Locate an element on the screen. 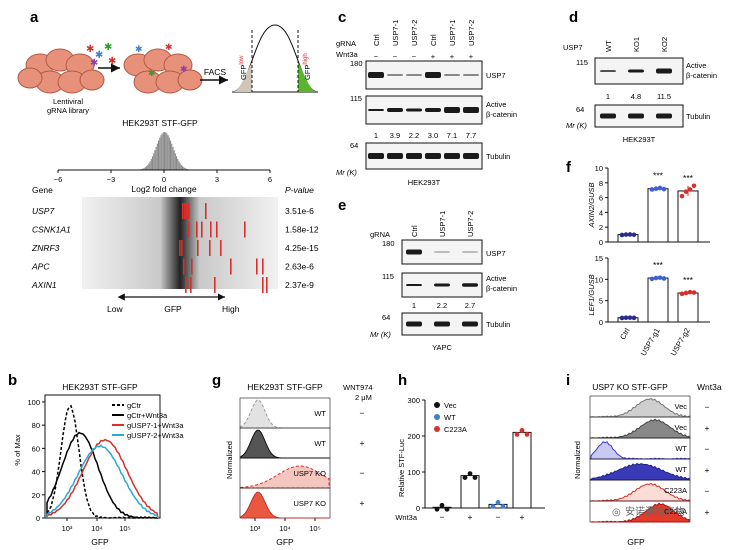 The height and width of the screenshot is (550, 730). c-lane-headers: Ctrl USP7-1 USP7-2 Ctrl USP7-1 USP7-2 − − − + + + is located at coordinates (424, 40).